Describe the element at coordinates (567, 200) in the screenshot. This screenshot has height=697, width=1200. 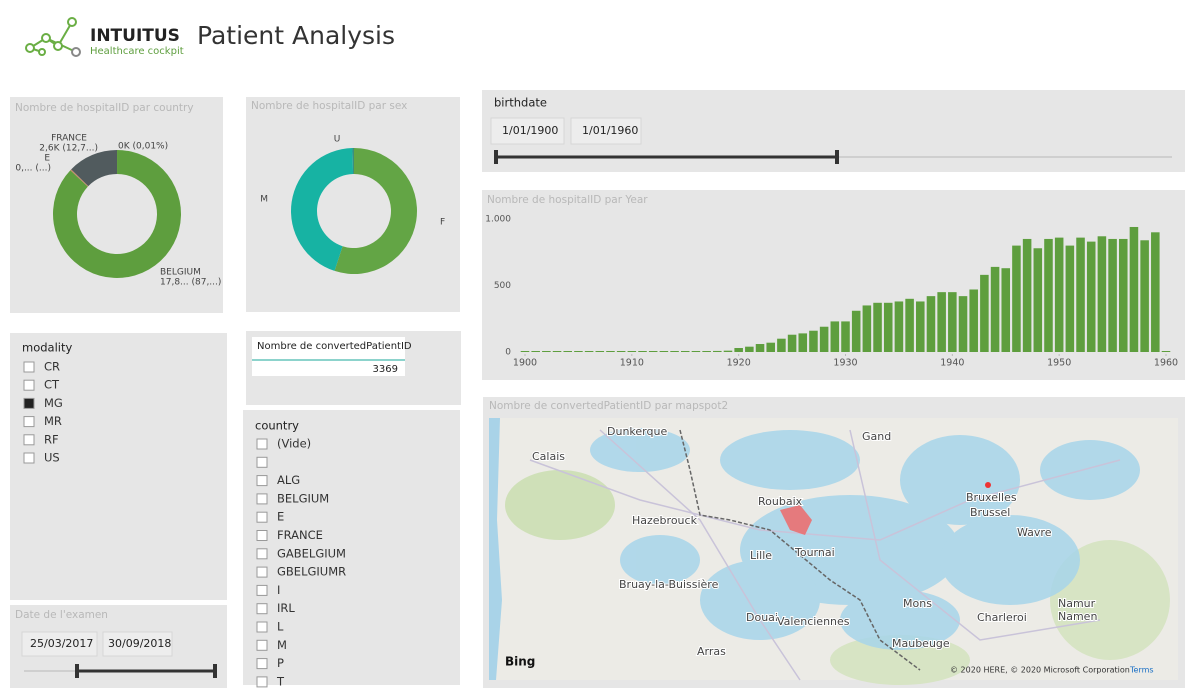
I see `visual-title: Nombre de hospitalID par Year` at that location.